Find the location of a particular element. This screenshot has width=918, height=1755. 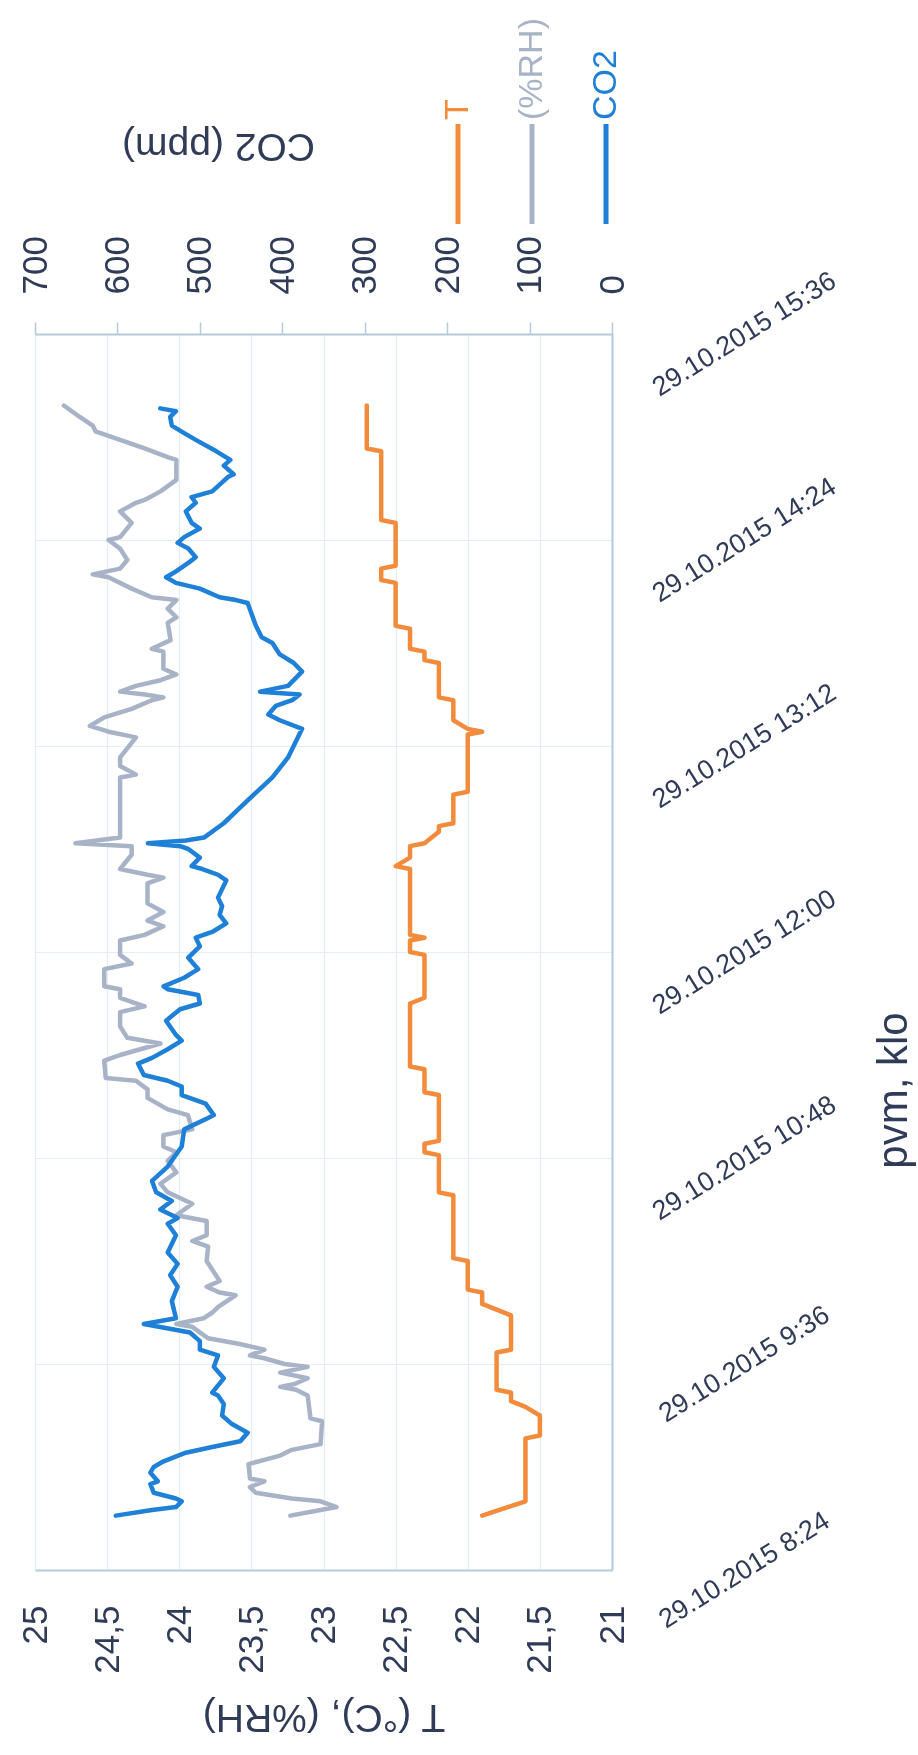

x-tick-label: 21,5 is located at coordinates (539, 1639).